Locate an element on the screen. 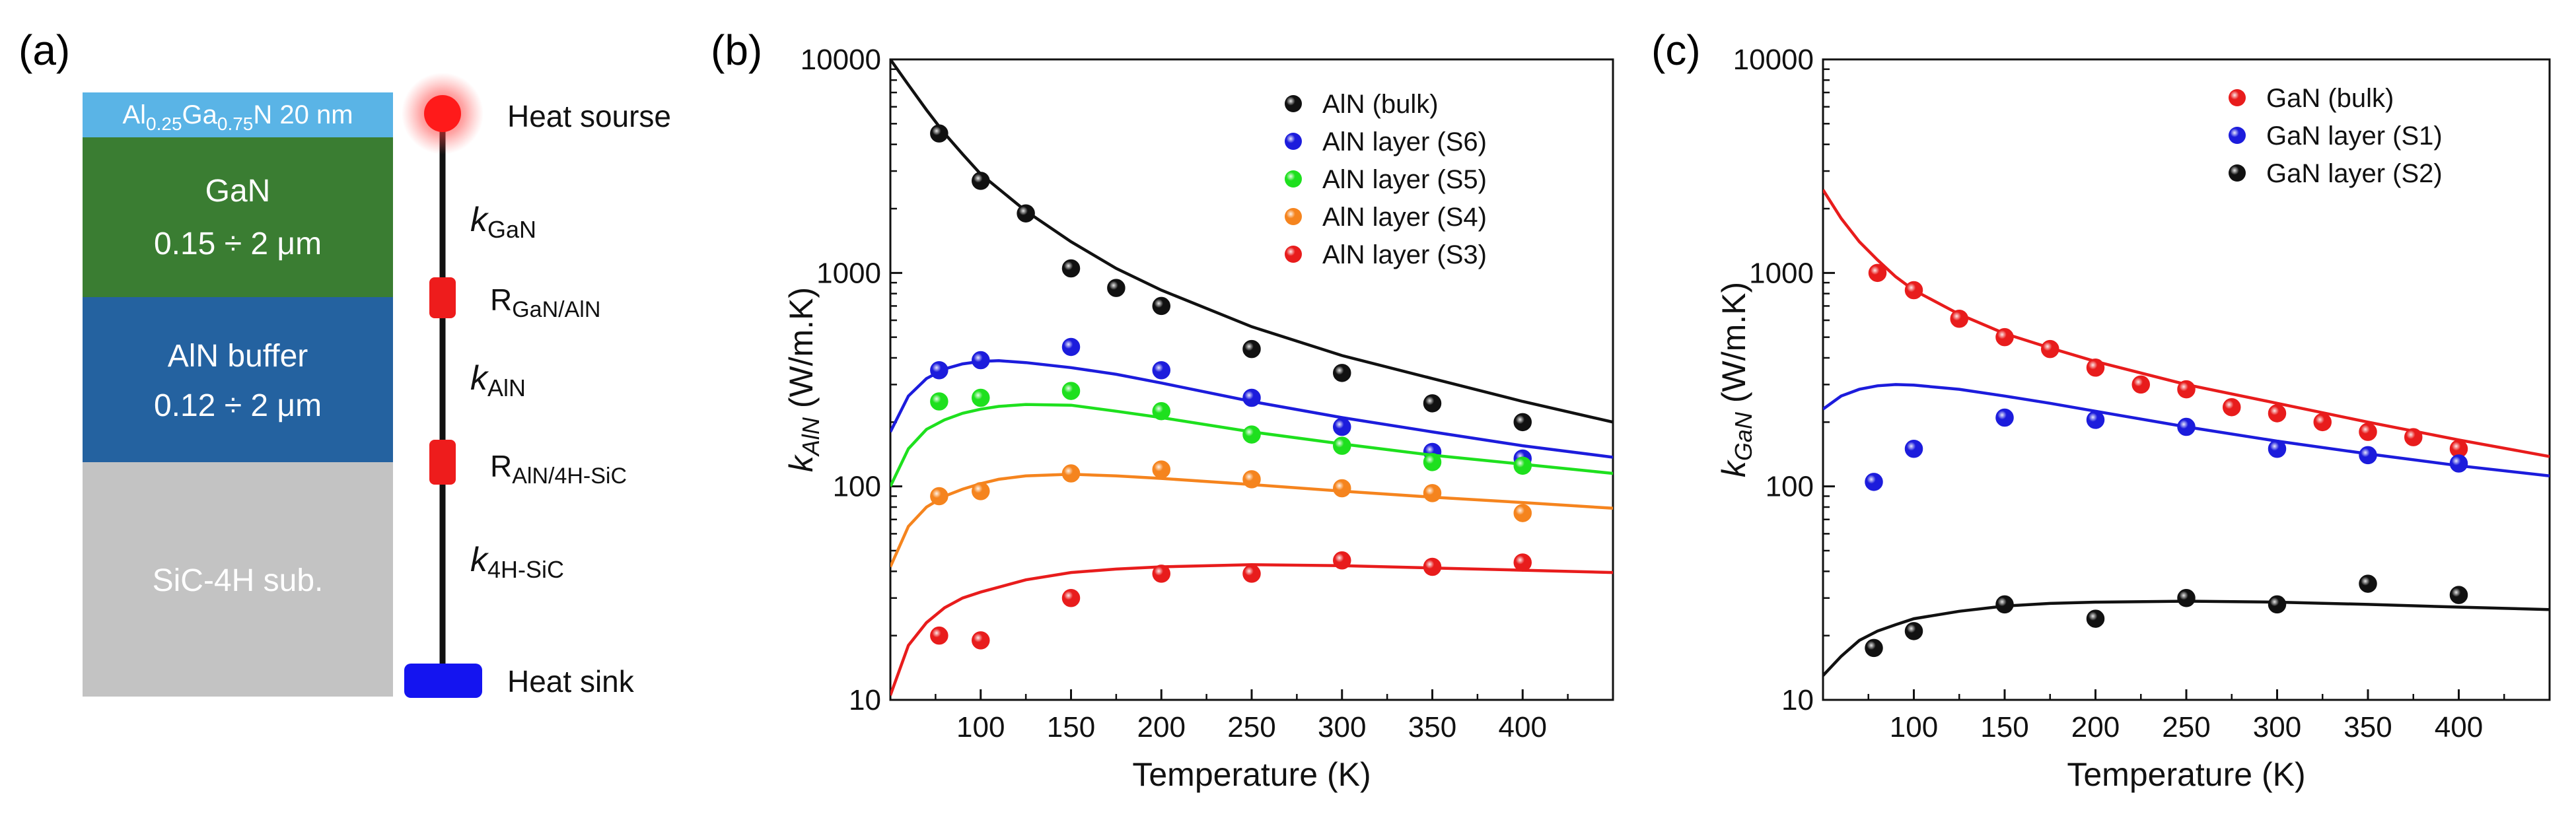 This screenshot has height=824, width=2576. panel-b-label: (b) is located at coordinates (737, 50).